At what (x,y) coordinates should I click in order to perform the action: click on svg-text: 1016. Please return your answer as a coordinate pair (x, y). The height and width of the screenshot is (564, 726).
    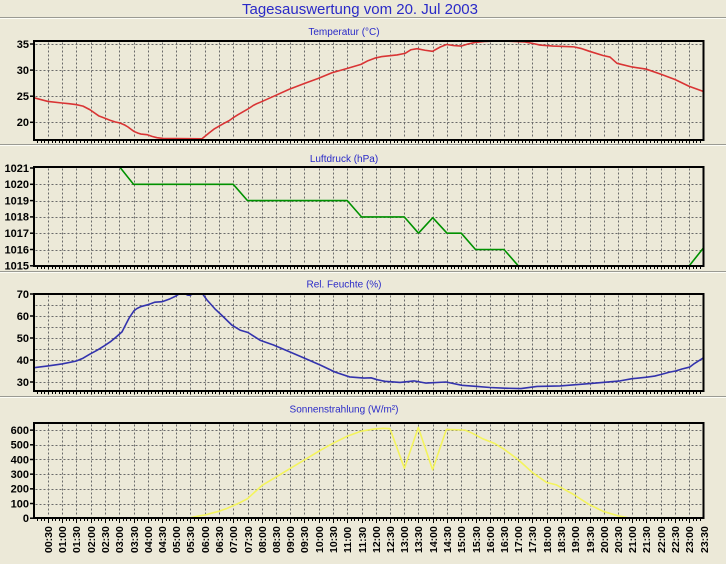
    Looking at the image, I should click on (17, 250).